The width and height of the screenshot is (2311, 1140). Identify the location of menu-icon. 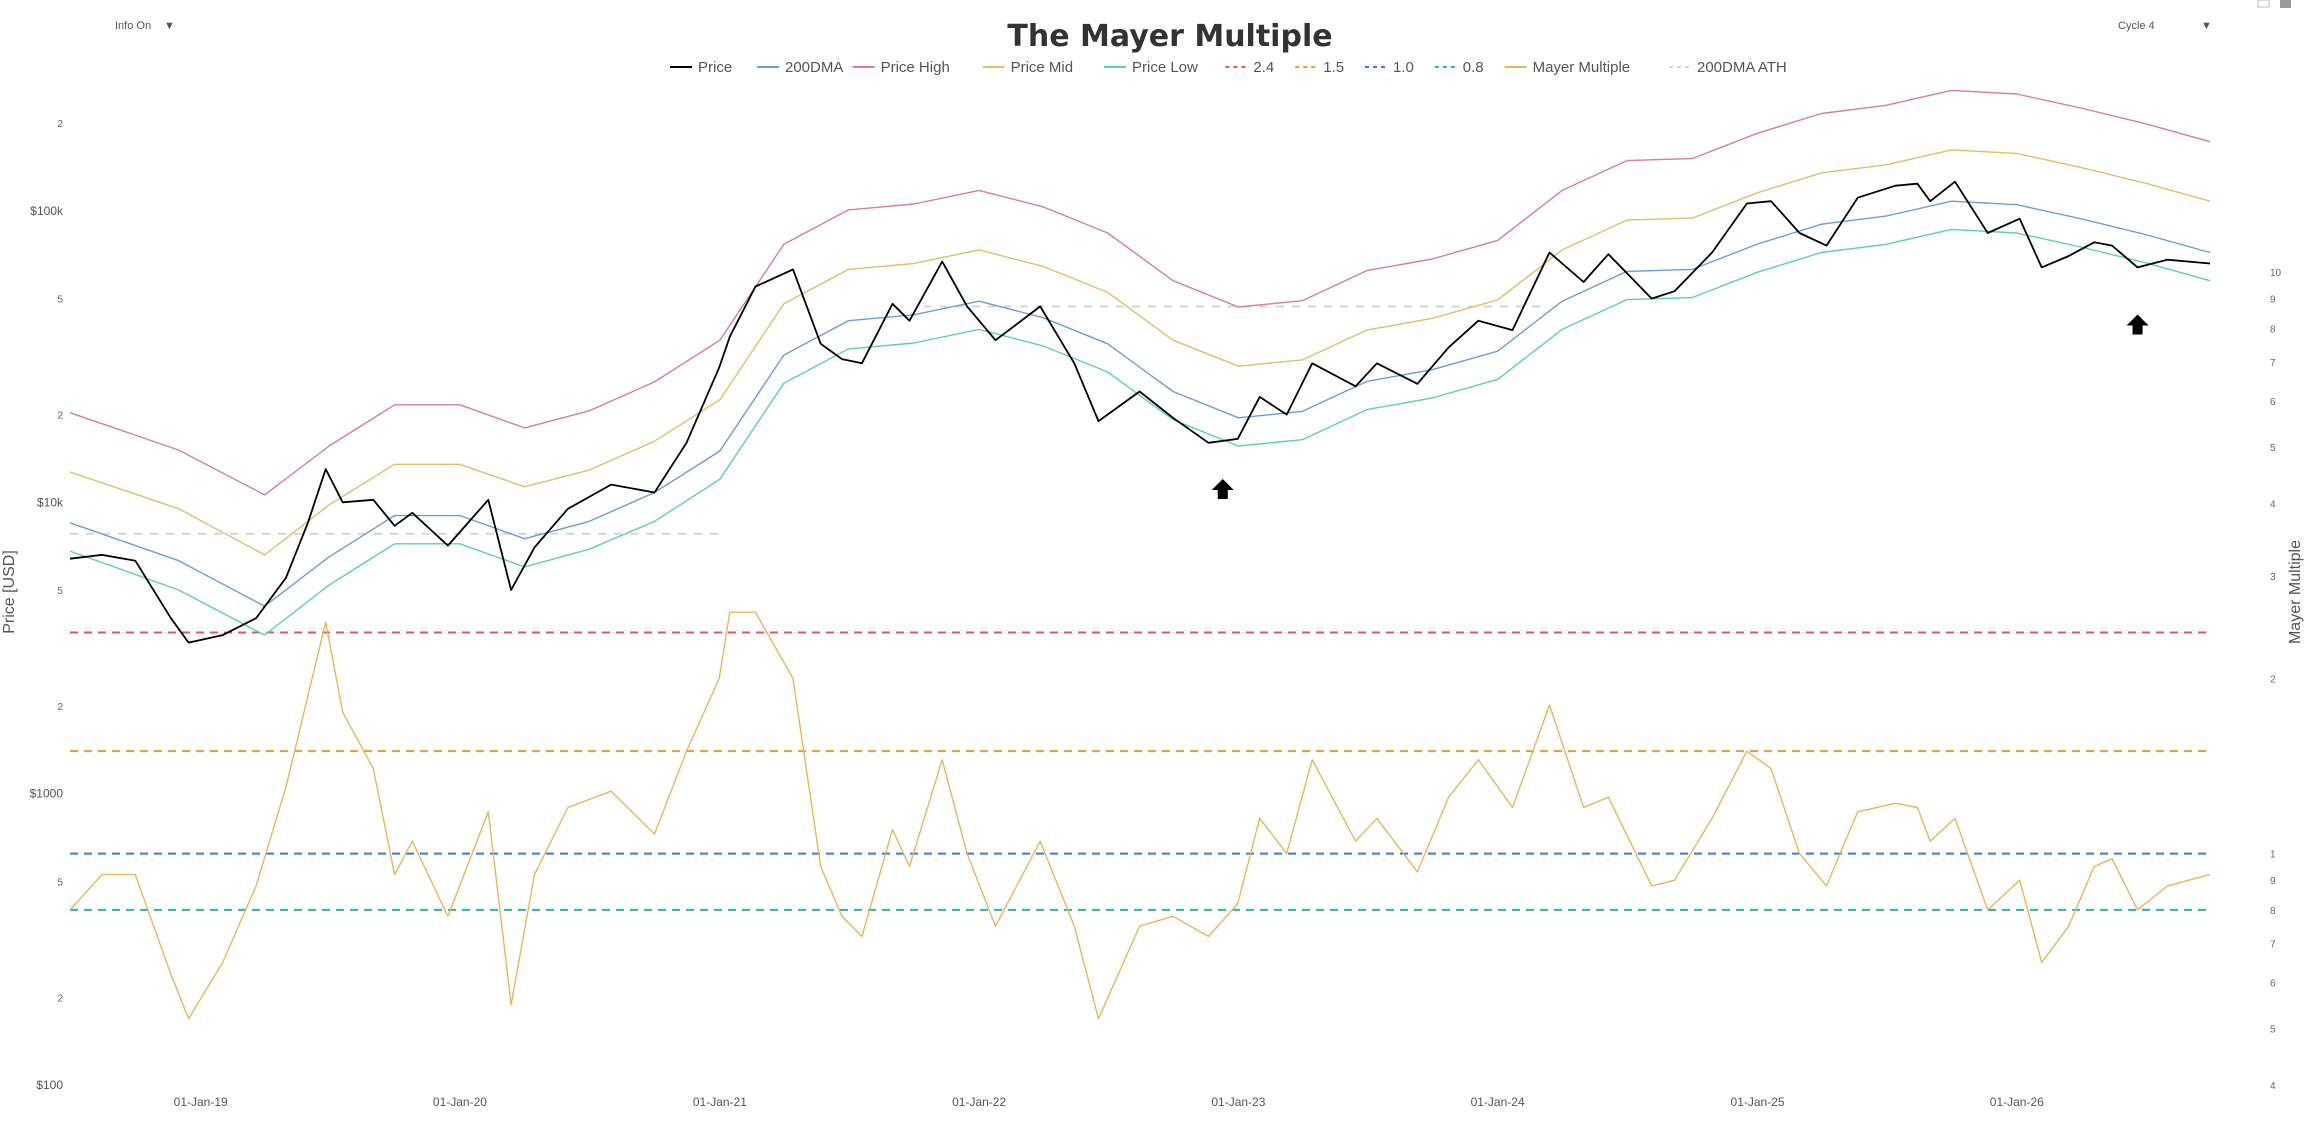
(2285, 4).